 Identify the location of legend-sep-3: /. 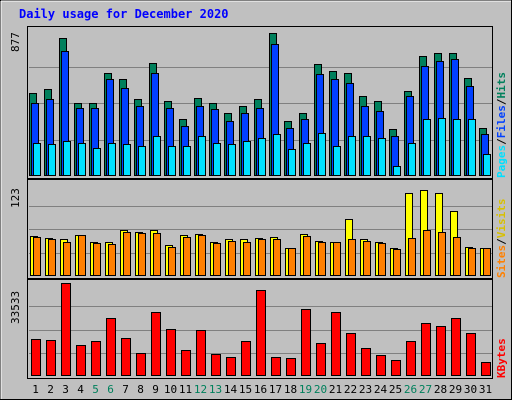
(501, 241).